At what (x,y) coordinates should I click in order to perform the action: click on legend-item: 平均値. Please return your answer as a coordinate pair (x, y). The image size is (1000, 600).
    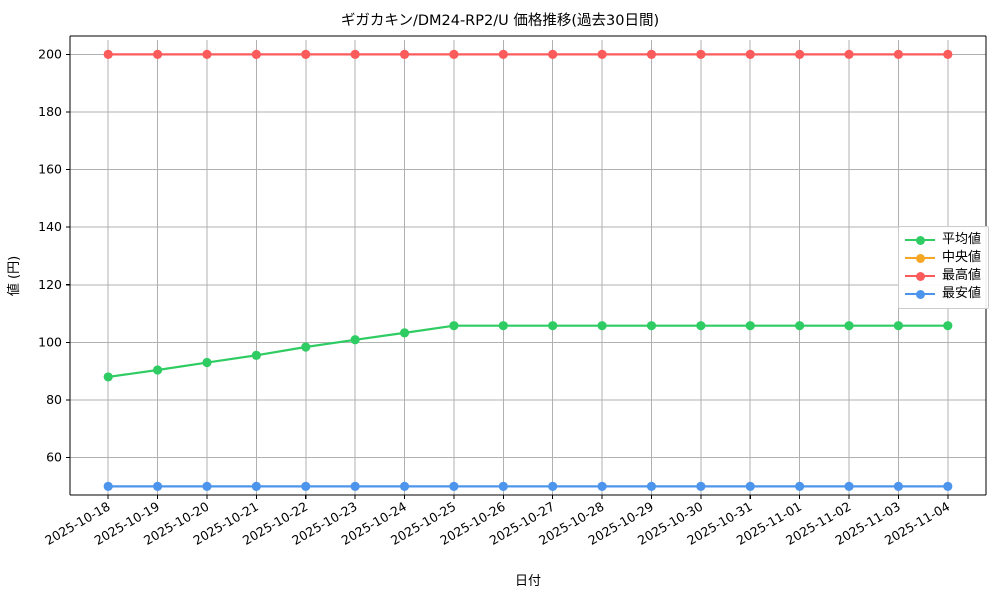
    Looking at the image, I should click on (943, 240).